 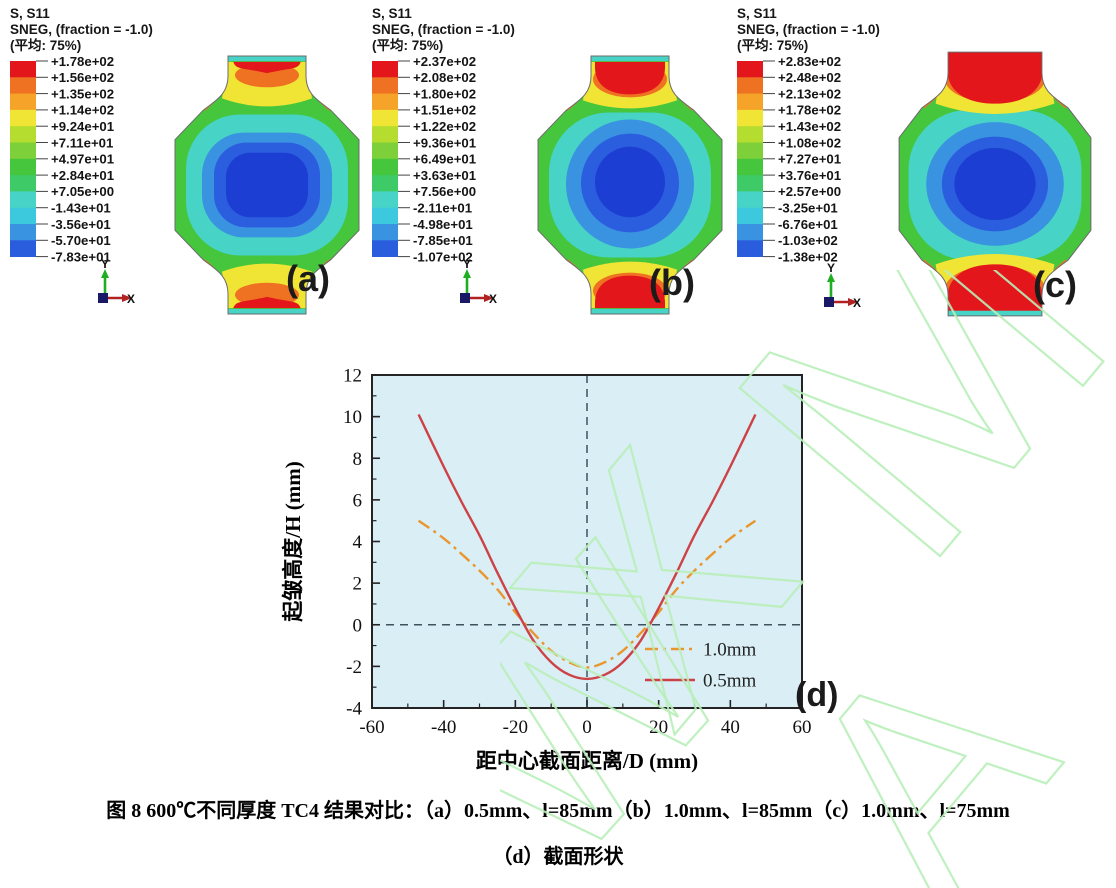 I want to click on colorbar-tick-label: +1.22e+02, so click(x=444, y=126).